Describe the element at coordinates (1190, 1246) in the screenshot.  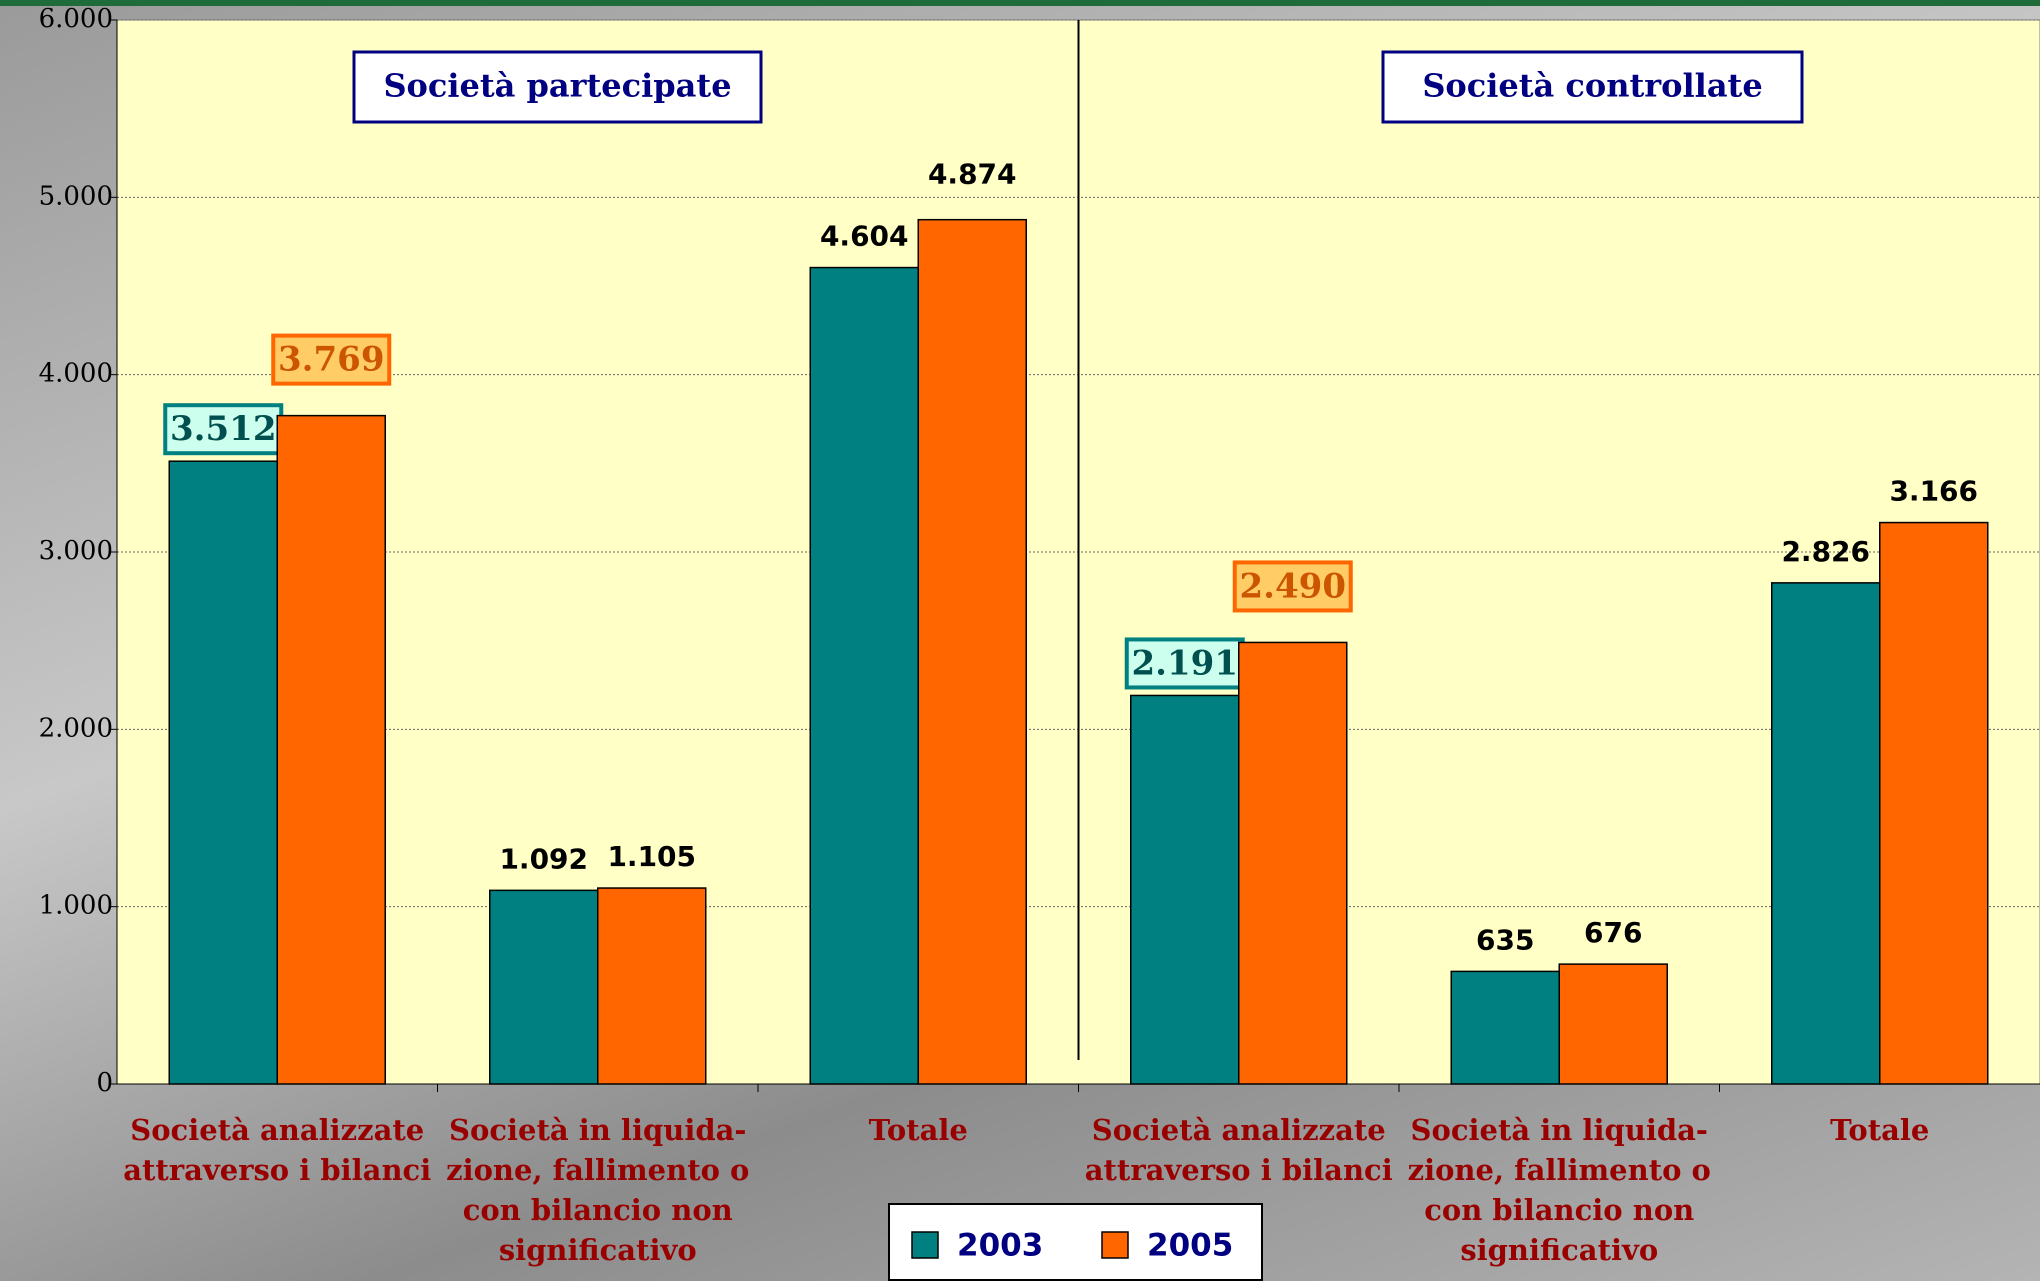
I see `legend-label: 2005` at that location.